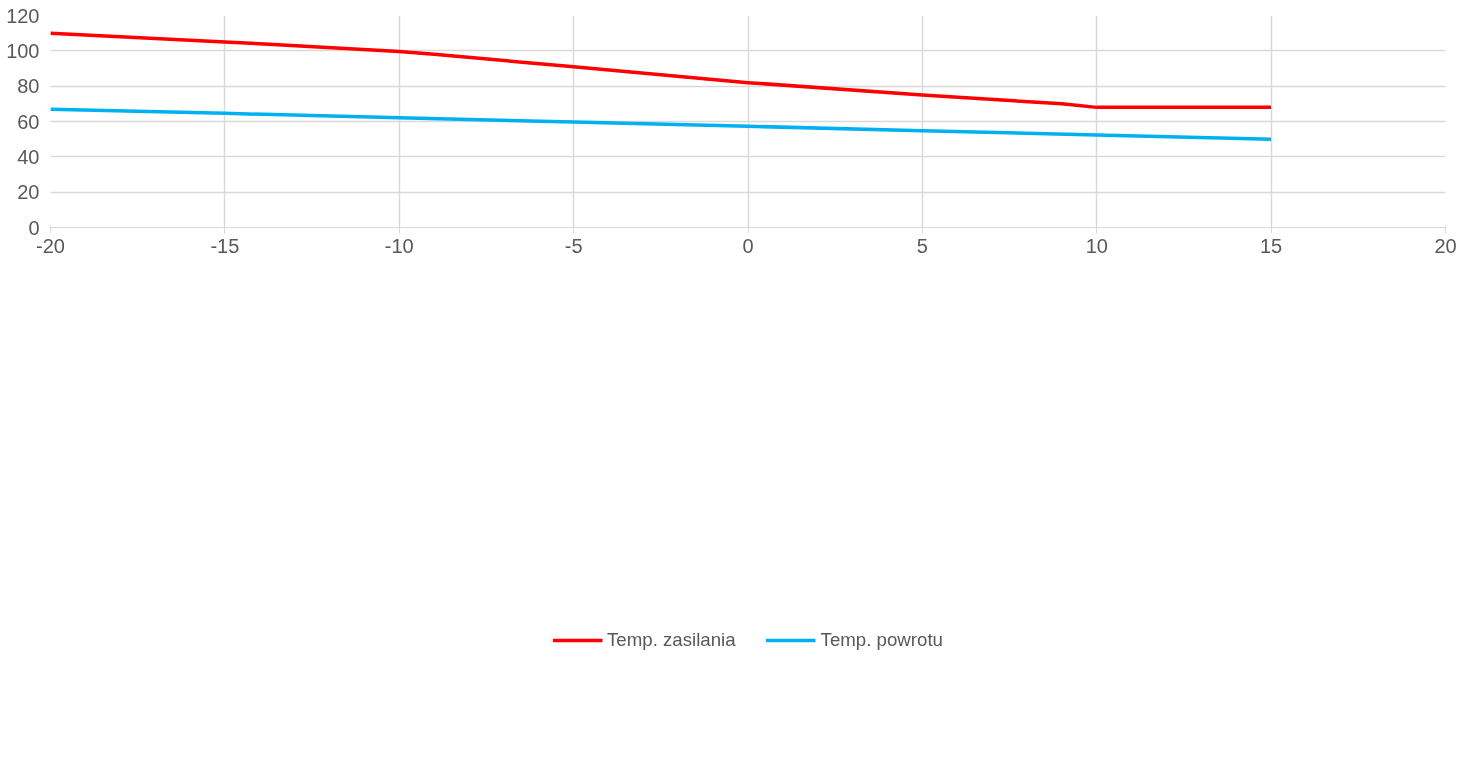 Image resolution: width=1478 pixels, height=782 pixels. What do you see at coordinates (225, 245) in the screenshot?
I see `x-tick-label: -15` at bounding box center [225, 245].